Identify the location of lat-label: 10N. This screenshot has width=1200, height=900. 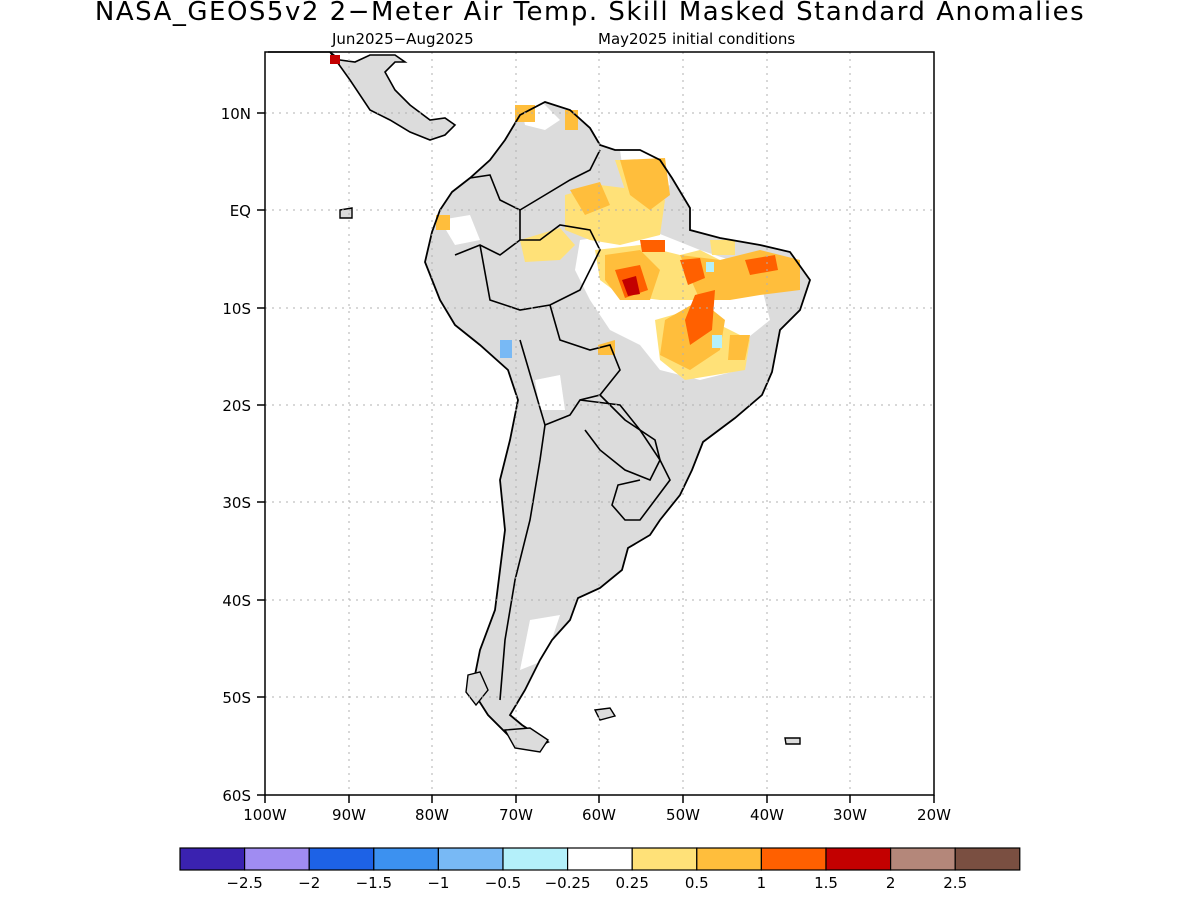
(236, 114).